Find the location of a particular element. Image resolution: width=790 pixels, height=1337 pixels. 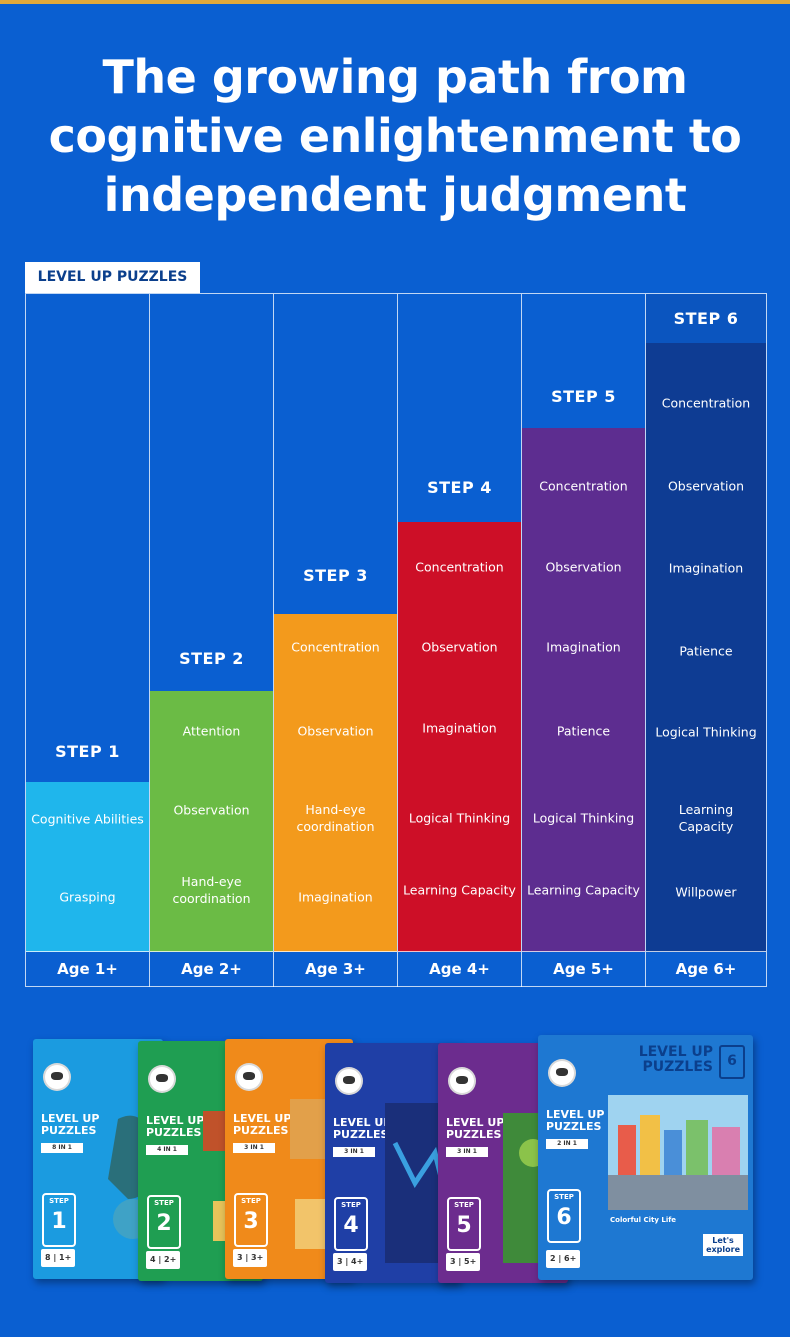

step-label: STEP 1 is located at coordinates (87, 751).